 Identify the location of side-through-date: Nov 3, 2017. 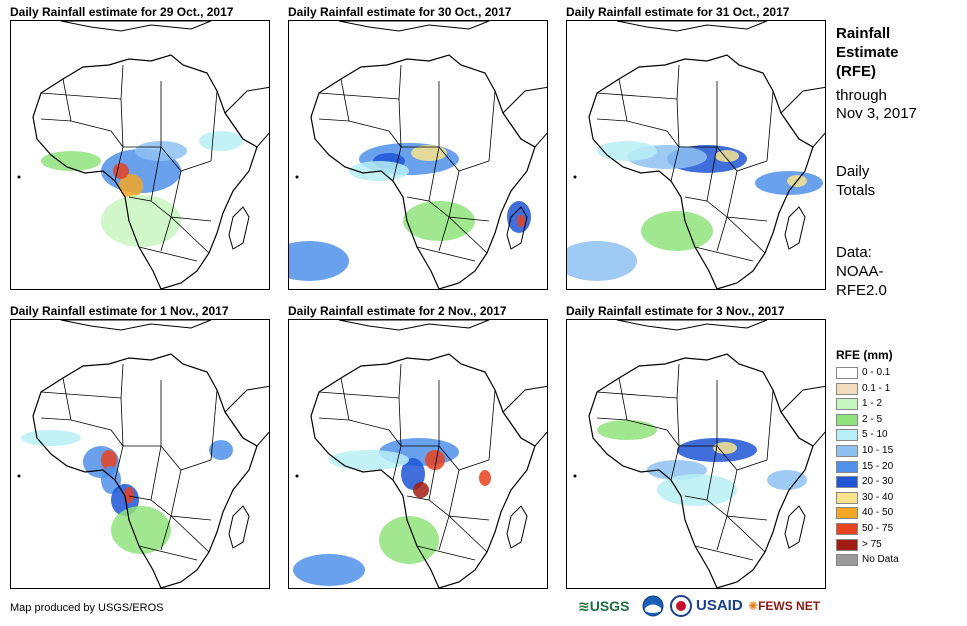
(876, 113).